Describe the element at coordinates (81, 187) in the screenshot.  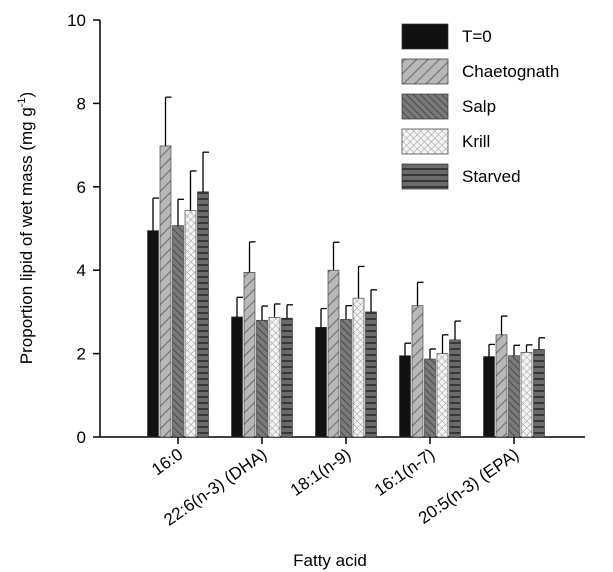
I see `y-tick-label: 6` at that location.